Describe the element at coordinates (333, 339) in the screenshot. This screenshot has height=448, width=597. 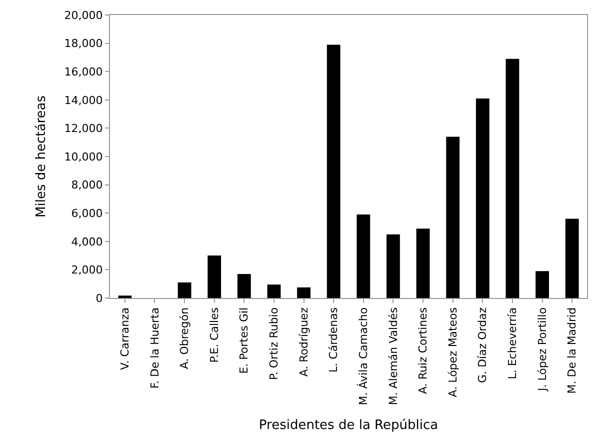
I see `x-tick-label: L. Cárdenas` at that location.